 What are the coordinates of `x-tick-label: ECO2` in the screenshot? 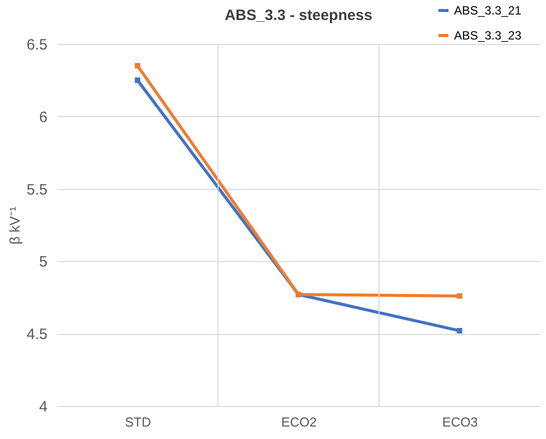 It's located at (299, 422).